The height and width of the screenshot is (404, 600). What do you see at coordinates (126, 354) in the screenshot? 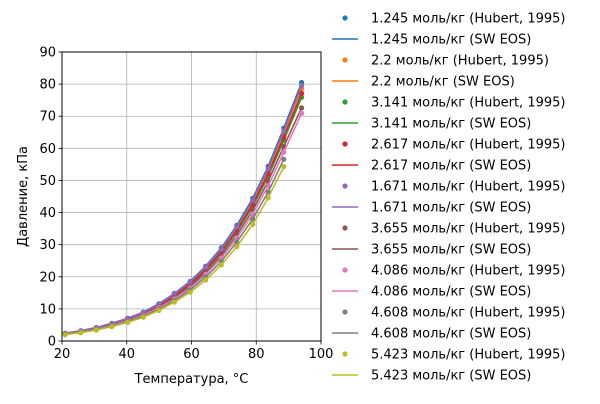
I see `x-tick-label: 40` at bounding box center [126, 354].